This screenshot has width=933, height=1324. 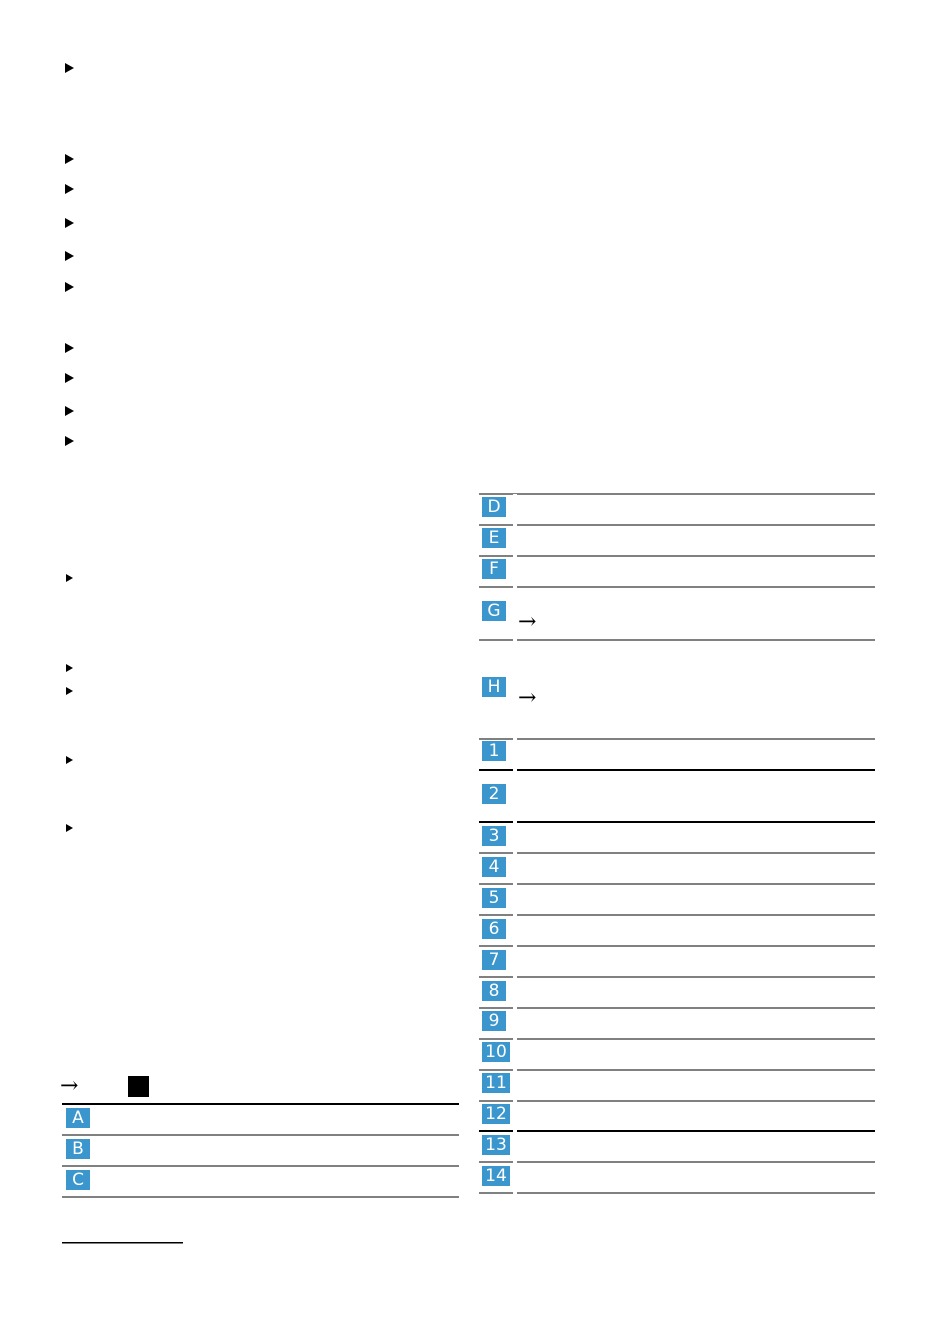 What do you see at coordinates (138, 1086) in the screenshot?
I see `black-square` at bounding box center [138, 1086].